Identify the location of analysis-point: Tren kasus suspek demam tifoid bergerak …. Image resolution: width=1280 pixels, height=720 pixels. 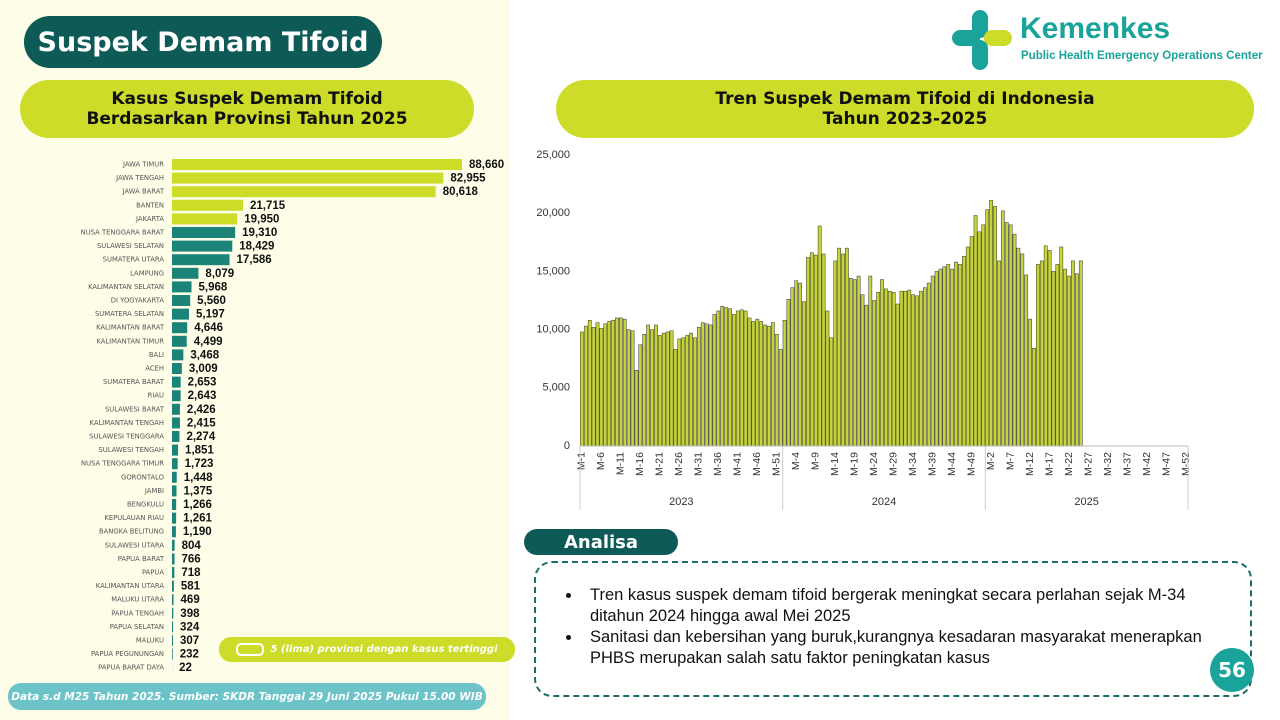
(907, 606).